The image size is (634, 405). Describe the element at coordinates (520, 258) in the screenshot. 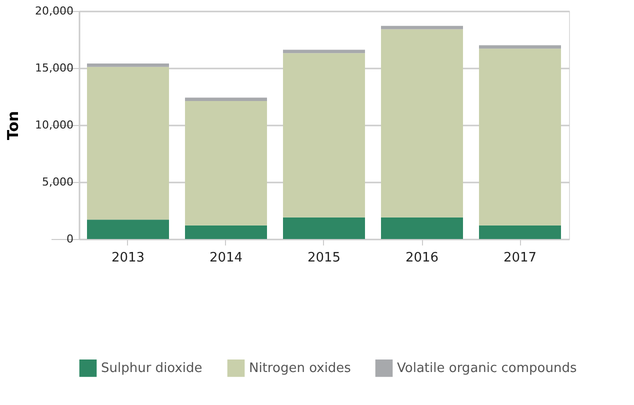

I see `x-tick-label: 2017` at that location.